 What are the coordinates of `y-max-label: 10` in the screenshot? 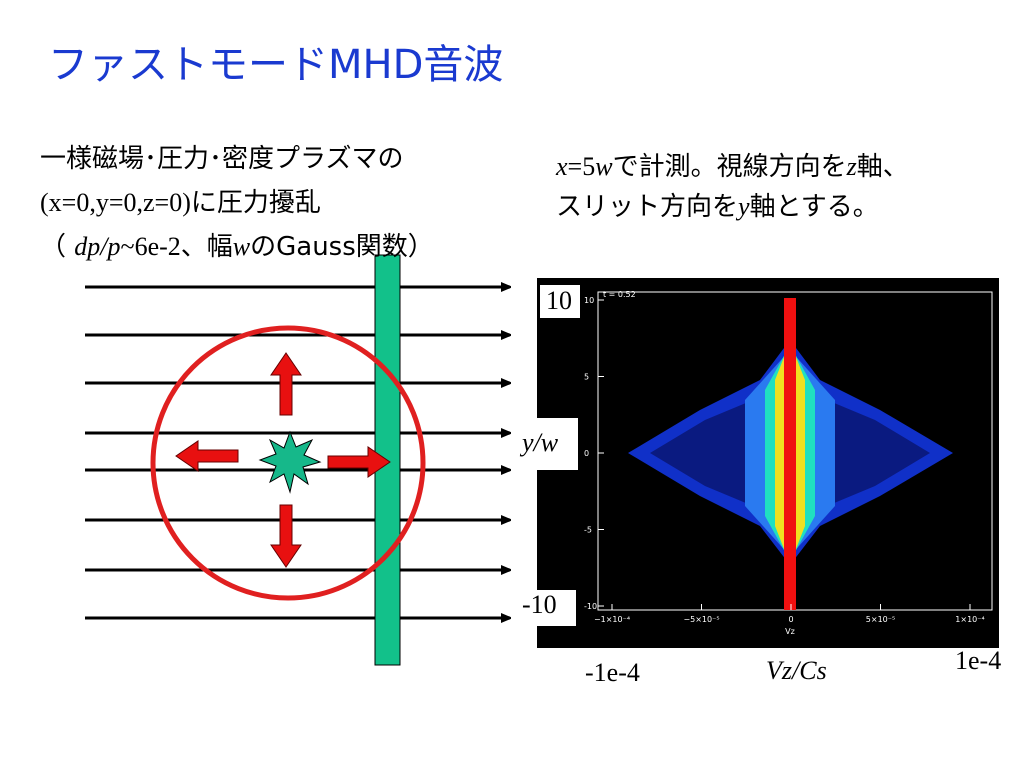 It's located at (559, 300).